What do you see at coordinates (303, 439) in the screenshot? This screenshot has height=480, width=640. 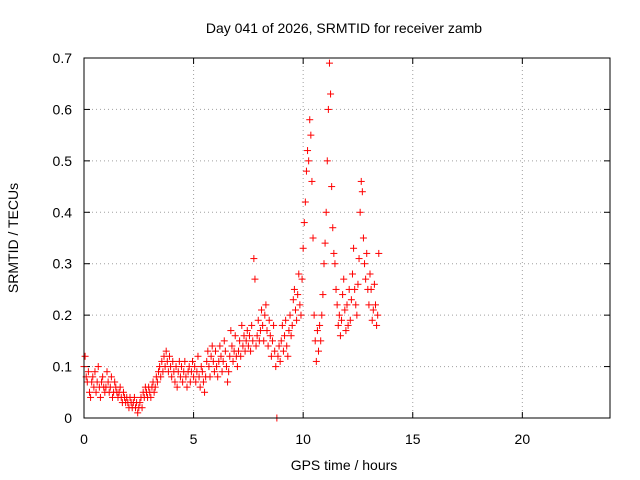 I see `x-tick-label: 10` at bounding box center [303, 439].